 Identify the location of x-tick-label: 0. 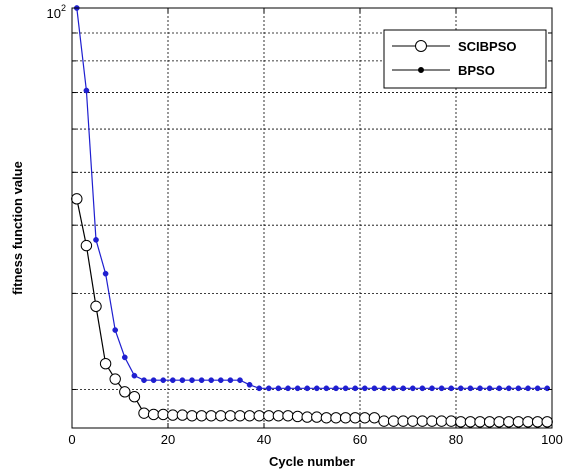
(71, 439).